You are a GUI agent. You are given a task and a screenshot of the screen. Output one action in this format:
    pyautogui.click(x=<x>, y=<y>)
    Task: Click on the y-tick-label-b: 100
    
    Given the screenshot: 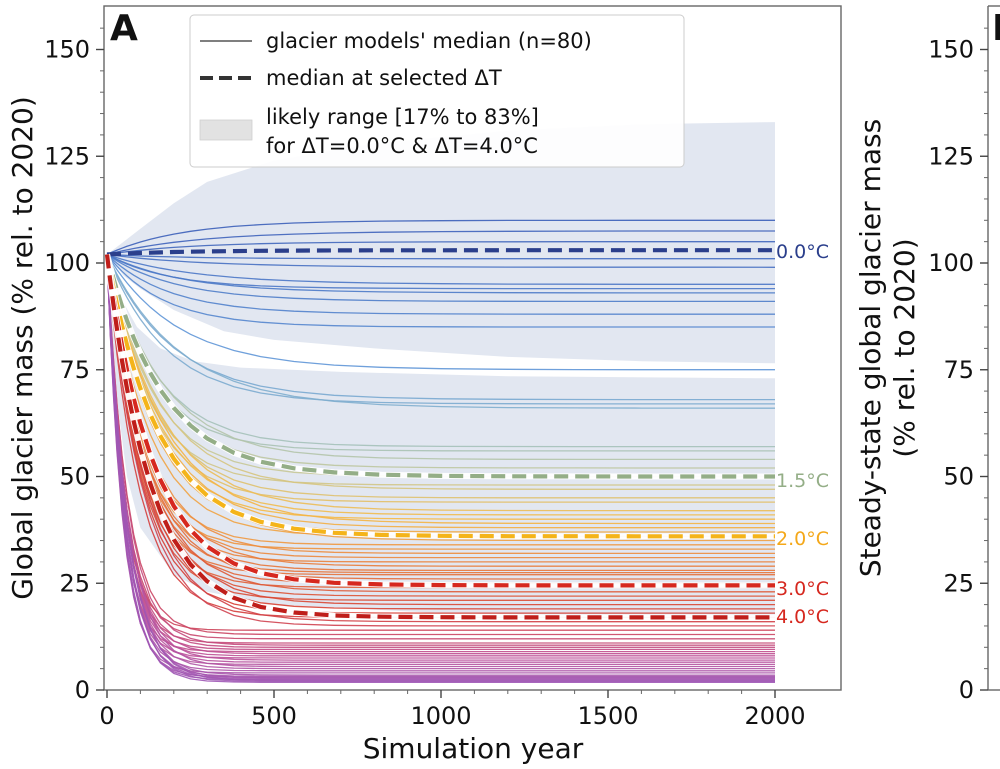 What is the action you would take?
    pyautogui.click(x=951, y=263)
    